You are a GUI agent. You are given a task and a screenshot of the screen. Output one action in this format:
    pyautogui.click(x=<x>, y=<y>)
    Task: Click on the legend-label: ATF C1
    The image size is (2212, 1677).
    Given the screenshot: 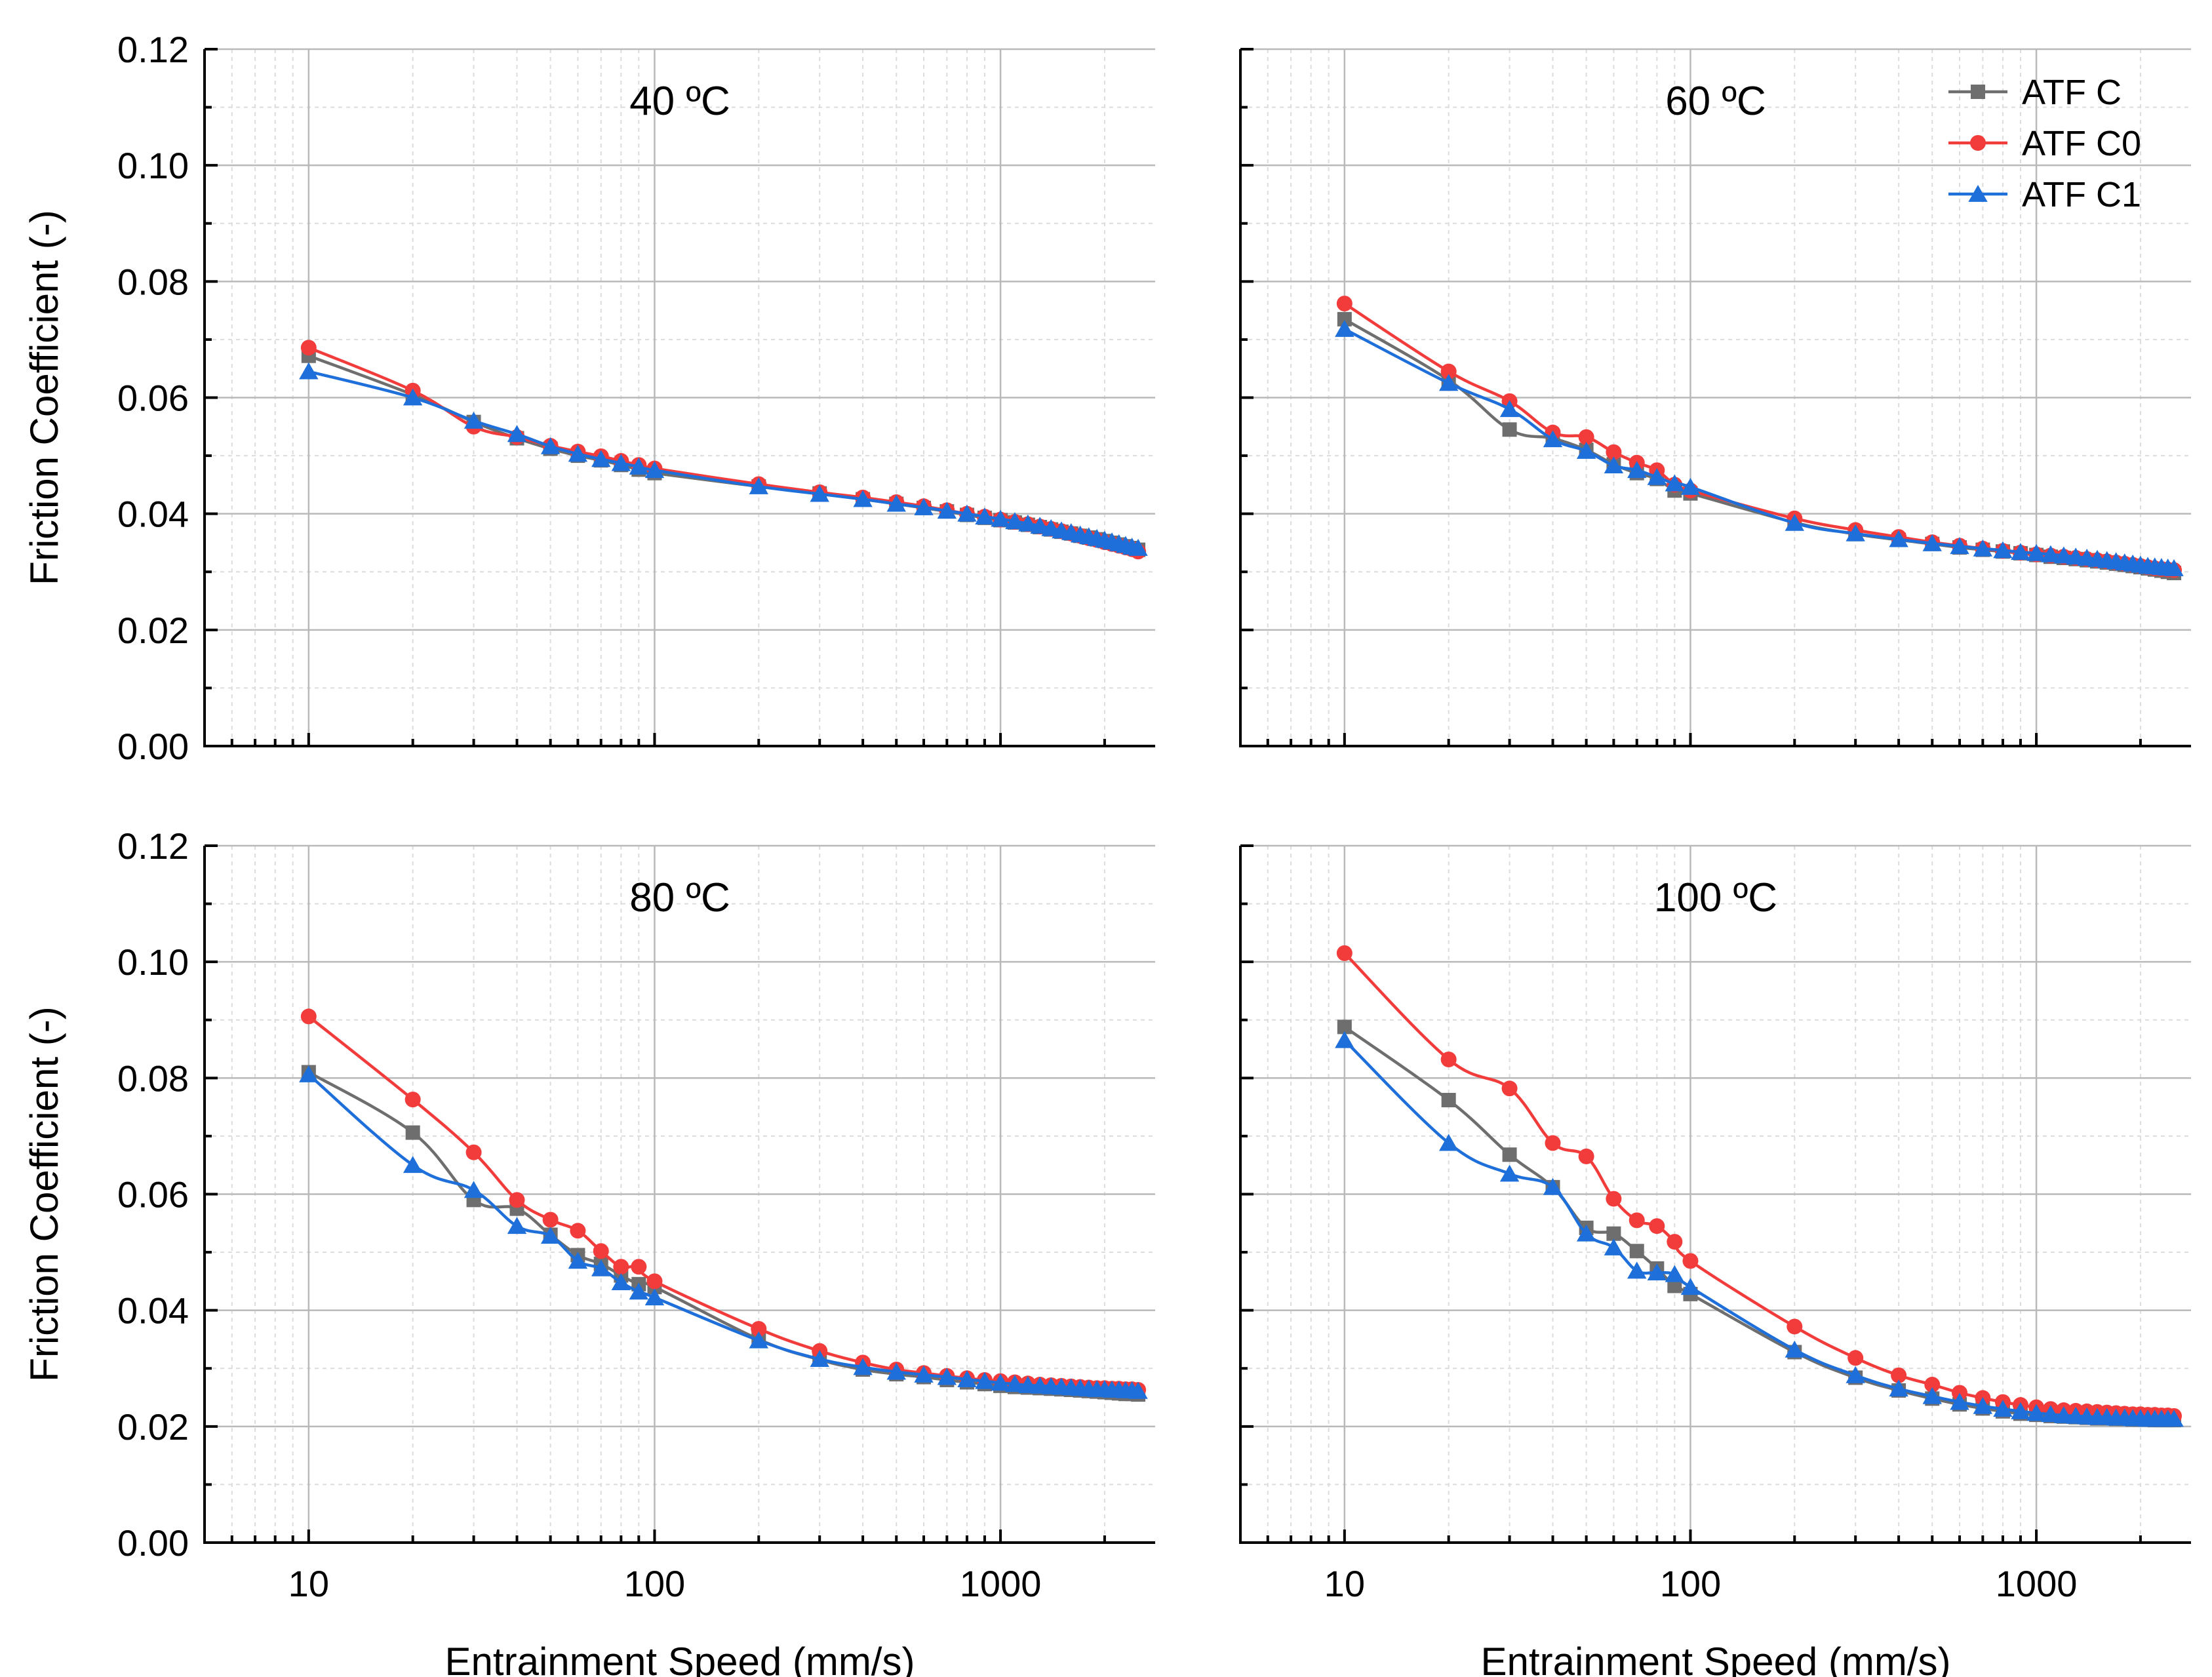 What is the action you would take?
    pyautogui.click(x=2081, y=194)
    